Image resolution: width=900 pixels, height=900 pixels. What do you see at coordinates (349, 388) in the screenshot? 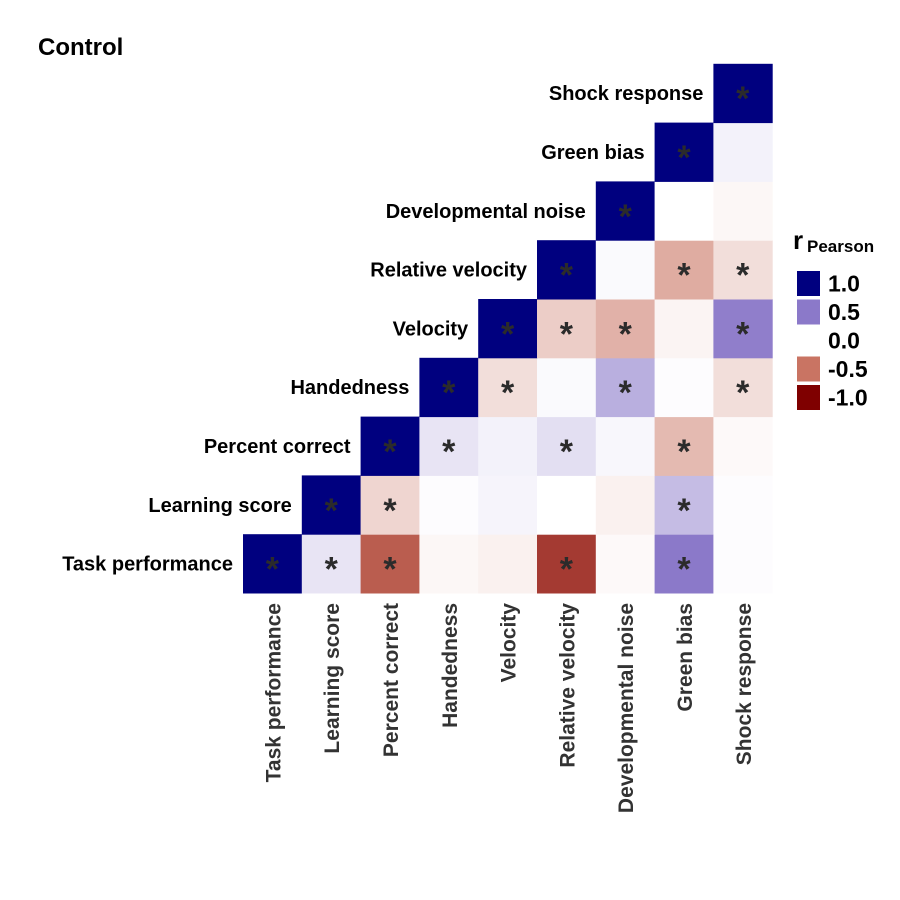
I see `y-axis-label: Handedness` at bounding box center [349, 388].